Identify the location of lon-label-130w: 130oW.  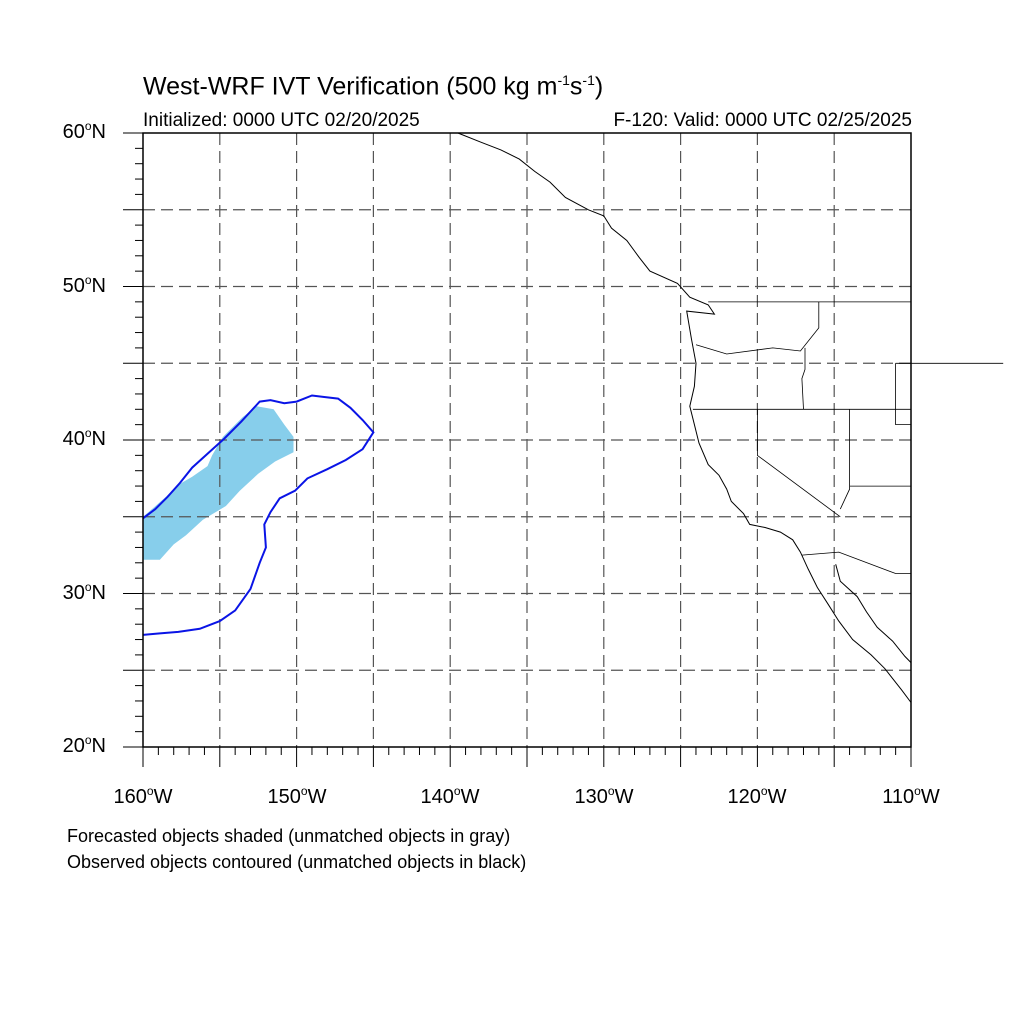
(604, 796).